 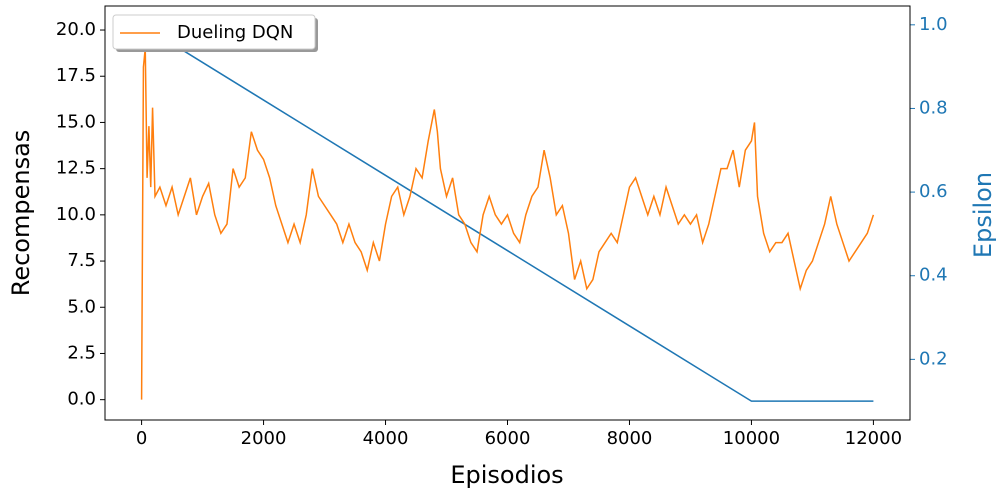 I want to click on x-tick-label: 8000, so click(x=630, y=438).